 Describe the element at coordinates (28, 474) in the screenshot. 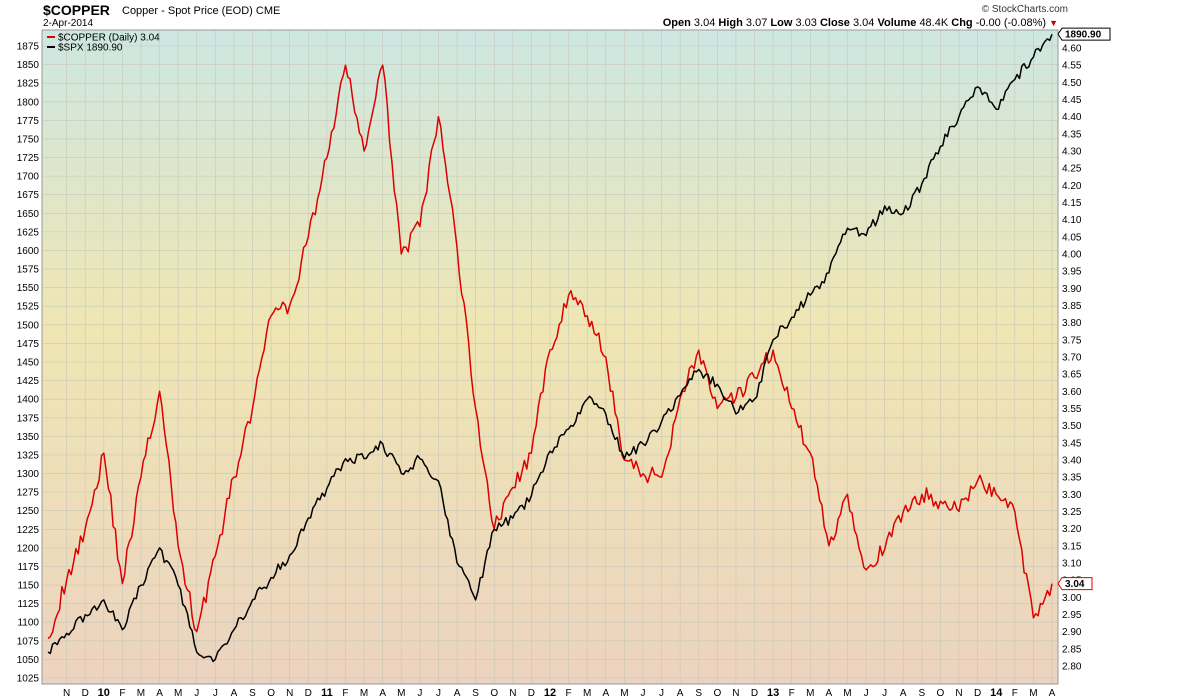

I see `left-tick-label: 1300` at that location.